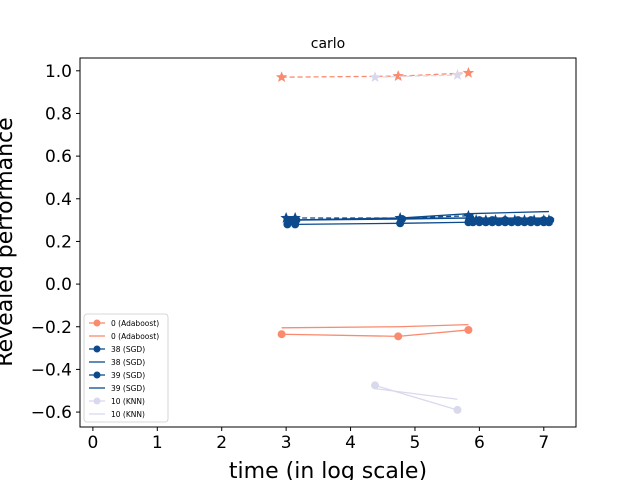 The width and height of the screenshot is (640, 480). What do you see at coordinates (58, 157) in the screenshot?
I see `y-tick-label: 0.6` at bounding box center [58, 157].